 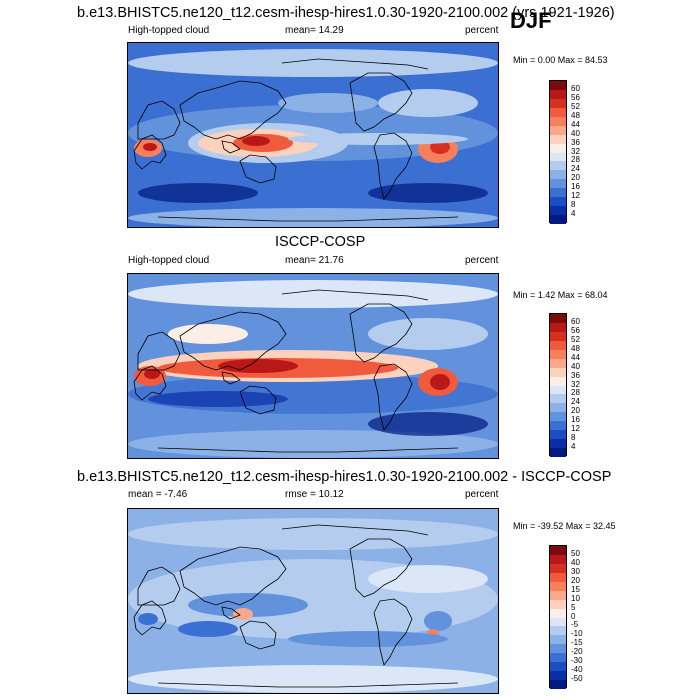 What do you see at coordinates (169, 260) in the screenshot?
I see `panel2-variable: High-topped cloud` at bounding box center [169, 260].